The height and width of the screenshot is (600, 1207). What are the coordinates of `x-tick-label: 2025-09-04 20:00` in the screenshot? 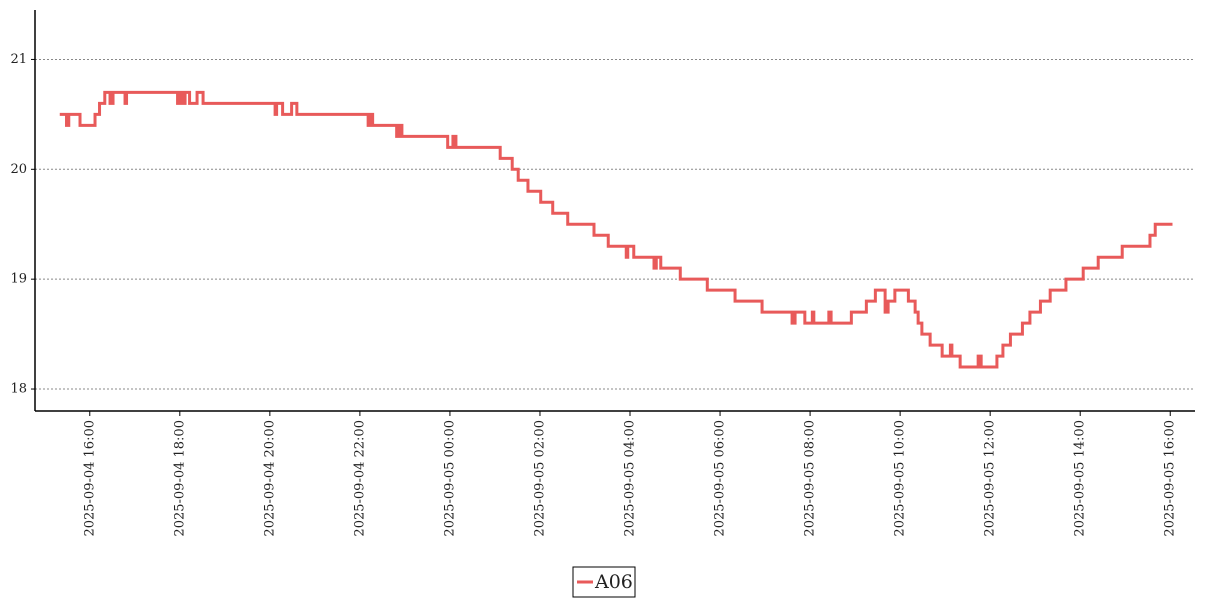 It's located at (269, 478).